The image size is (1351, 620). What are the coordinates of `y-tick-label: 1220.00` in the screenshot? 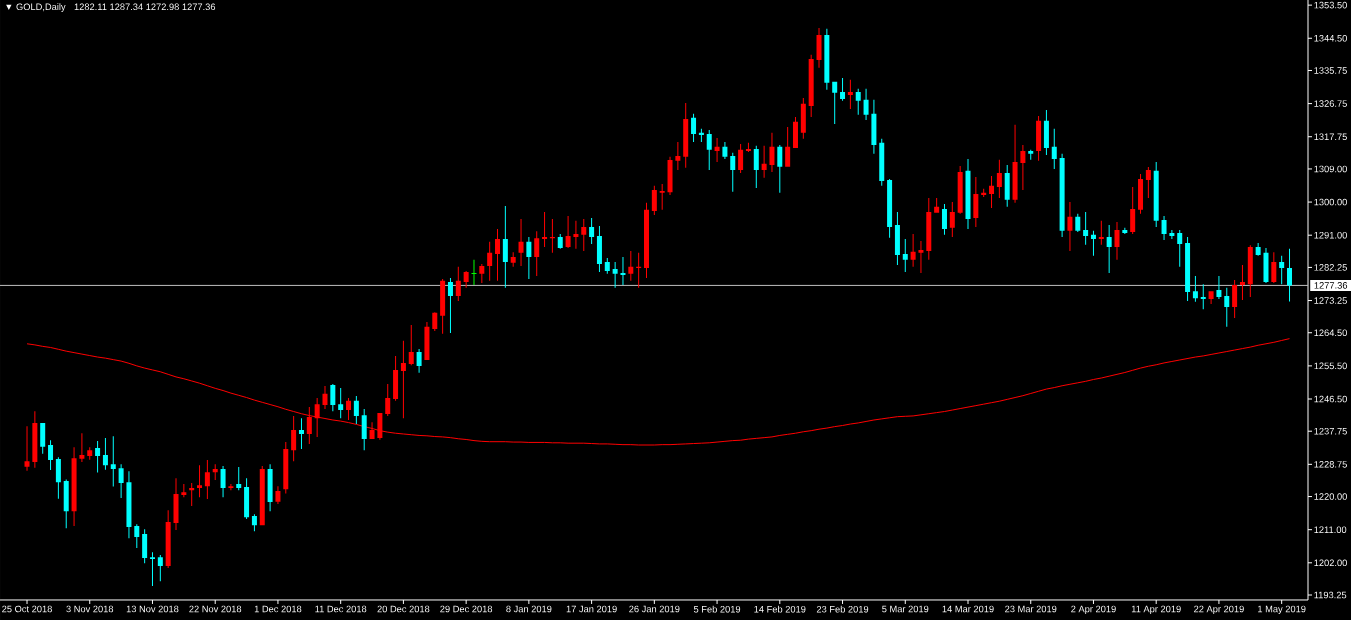 It's located at (1330, 496).